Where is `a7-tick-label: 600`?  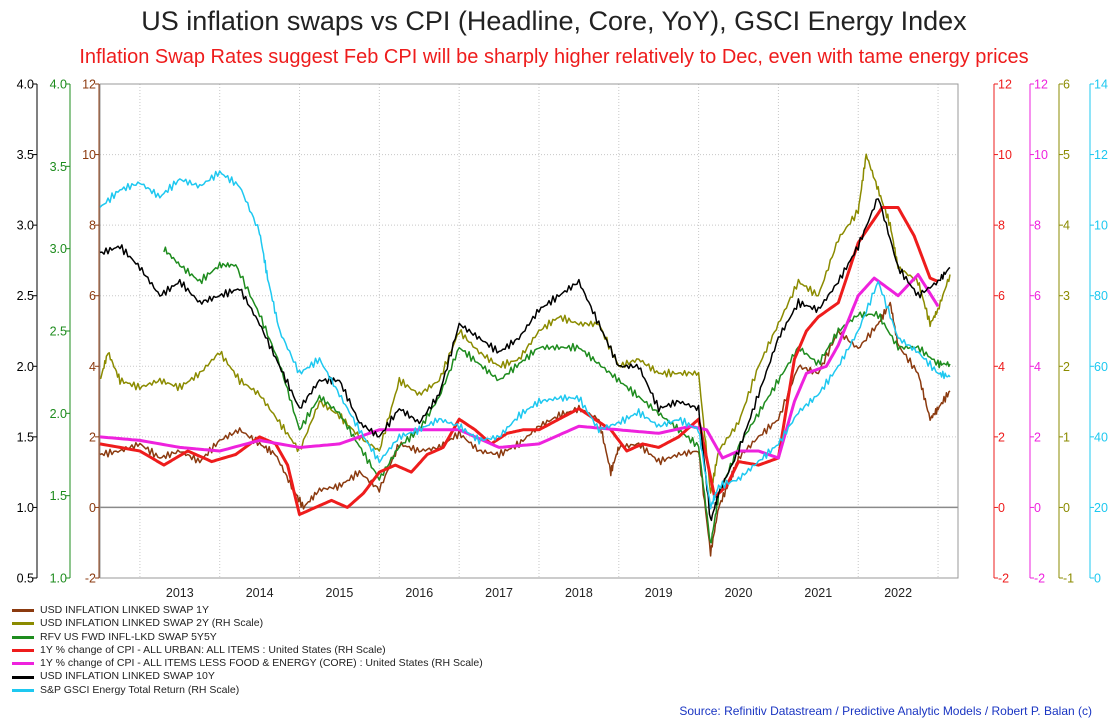
a7-tick-label: 600 is located at coordinates (1101, 367).